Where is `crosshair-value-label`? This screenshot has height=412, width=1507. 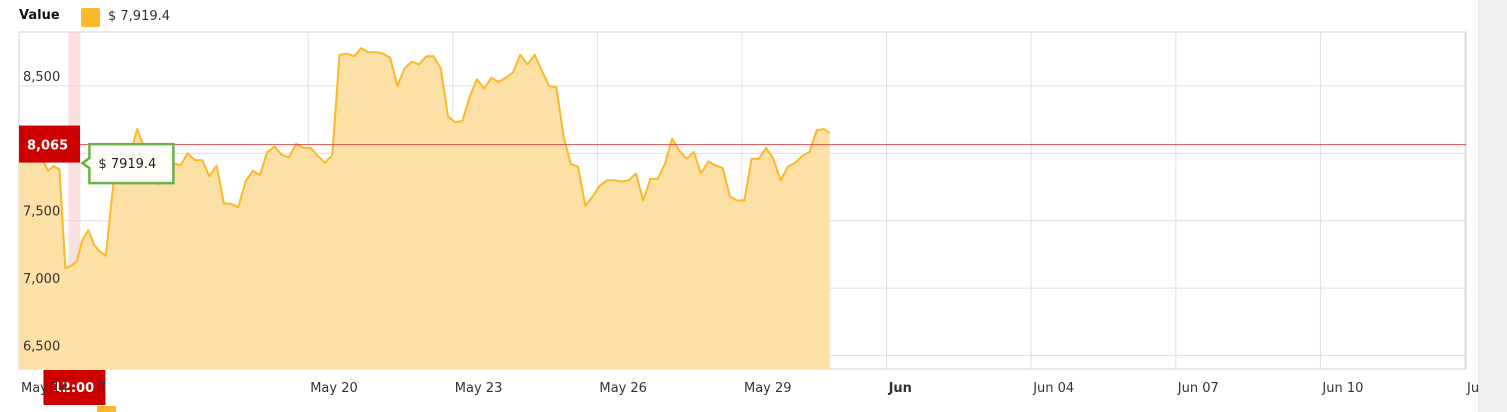 crosshair-value-label is located at coordinates (49, 144).